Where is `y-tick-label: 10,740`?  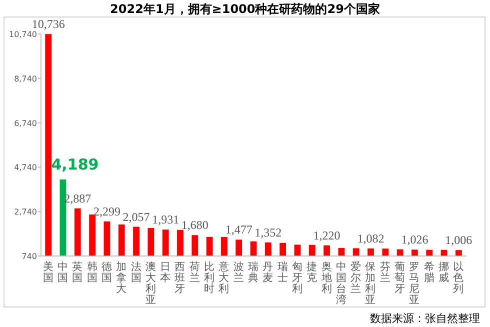 y-tick-label: 10,740 is located at coordinates (23, 34).